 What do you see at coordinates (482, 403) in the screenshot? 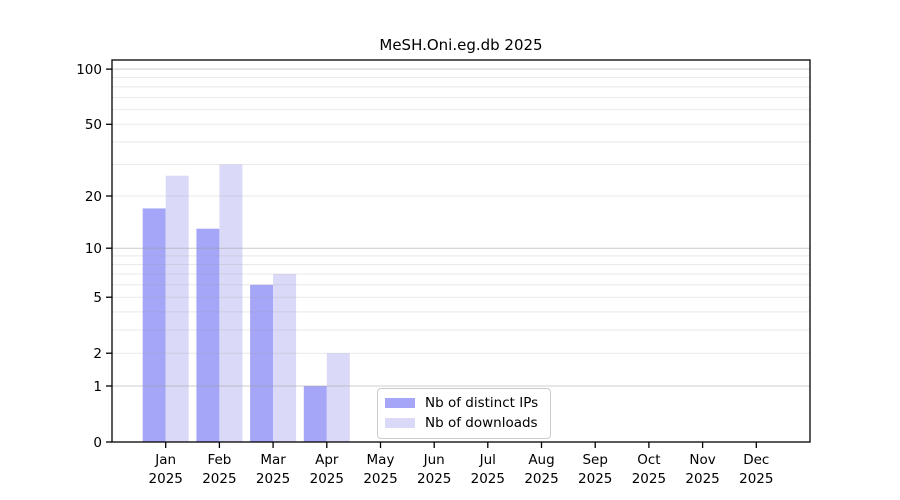
I see `legend-label-distinct-ips: Nb of distinct IPs` at bounding box center [482, 403].